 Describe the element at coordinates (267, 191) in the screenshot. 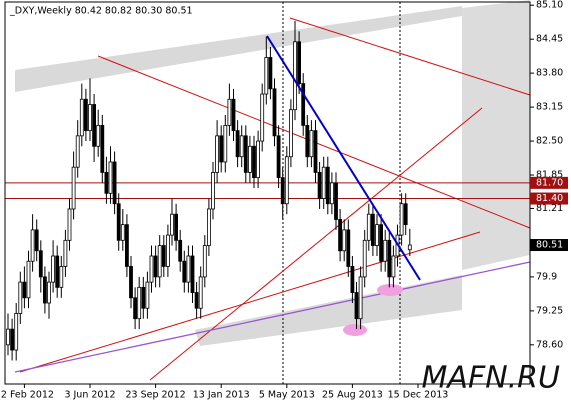

I see `levels` at that location.